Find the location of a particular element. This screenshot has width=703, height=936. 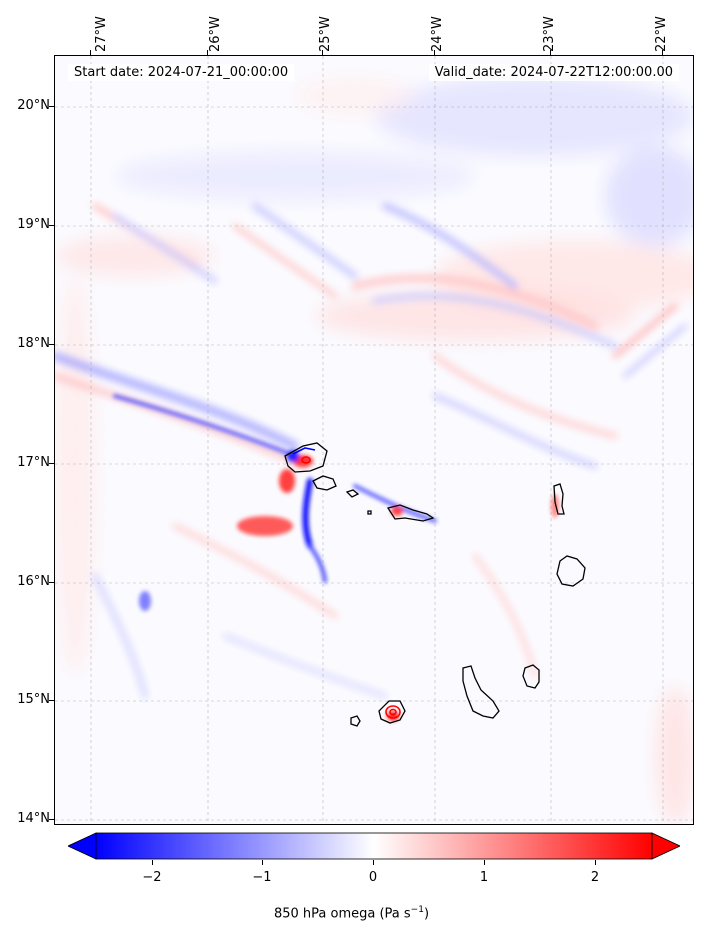

colorbar-label-text: 850 hPa omega (Pa s is located at coordinates (342, 914).